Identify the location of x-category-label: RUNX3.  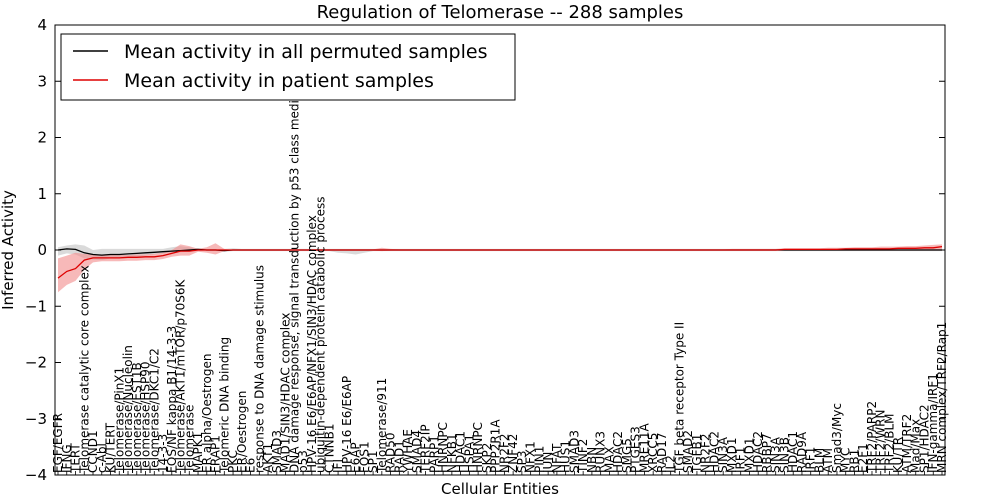
(601, 452).